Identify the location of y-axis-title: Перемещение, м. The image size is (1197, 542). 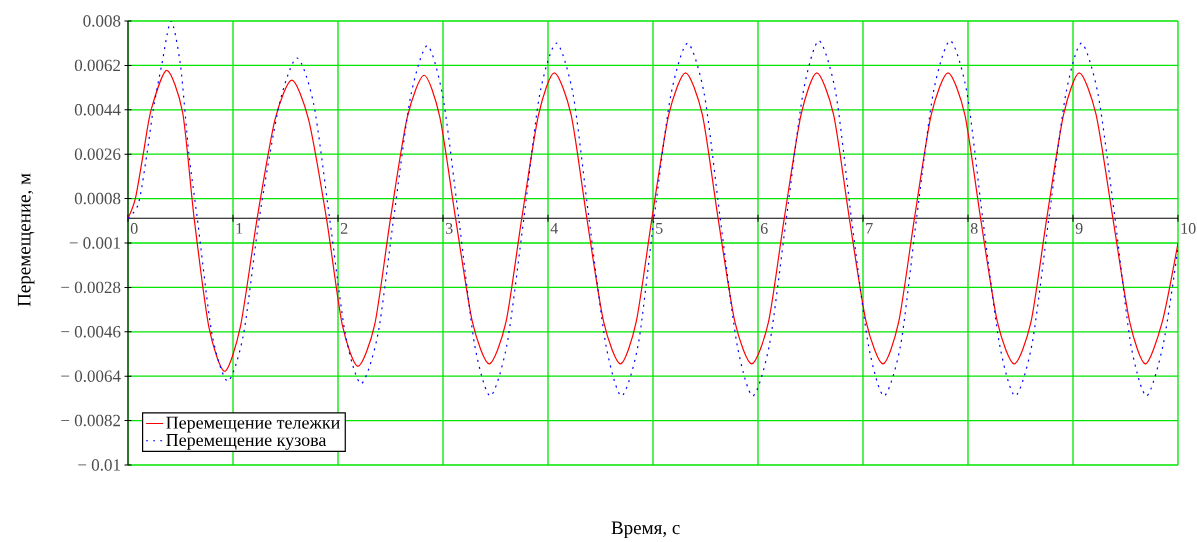
(26, 240).